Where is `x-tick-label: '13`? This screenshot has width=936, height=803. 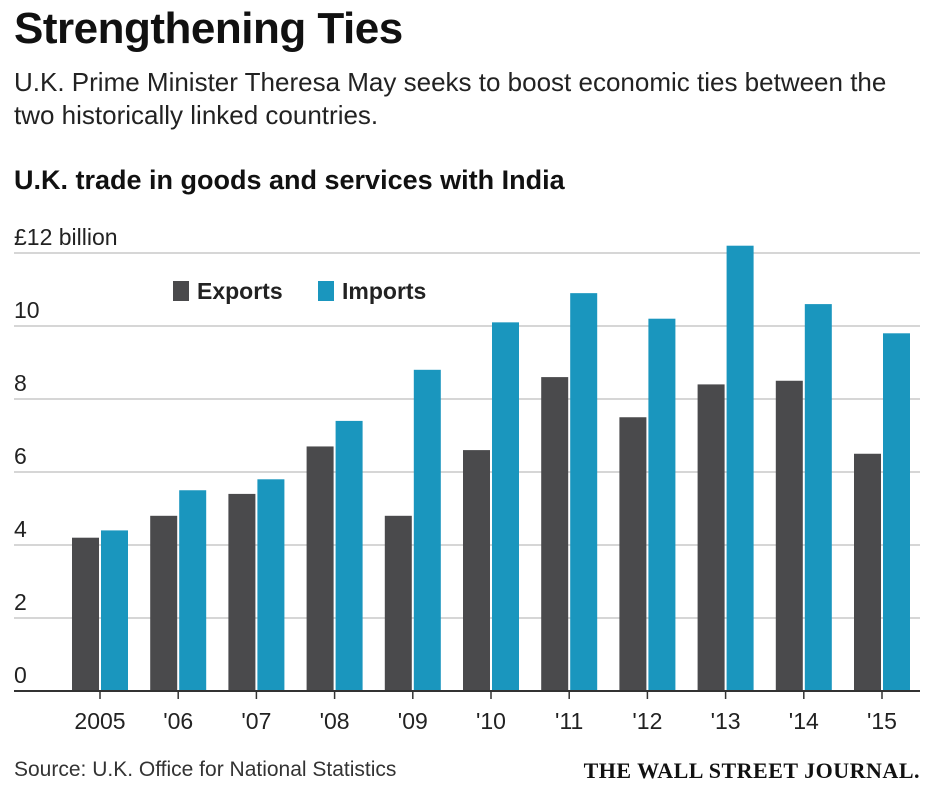
x-tick-label: '13 is located at coordinates (726, 721).